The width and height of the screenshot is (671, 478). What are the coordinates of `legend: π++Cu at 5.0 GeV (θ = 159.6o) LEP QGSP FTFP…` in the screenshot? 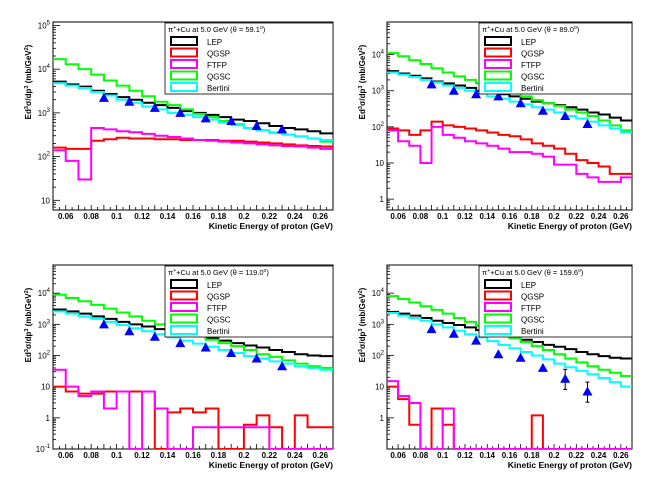 It's located at (555, 301).